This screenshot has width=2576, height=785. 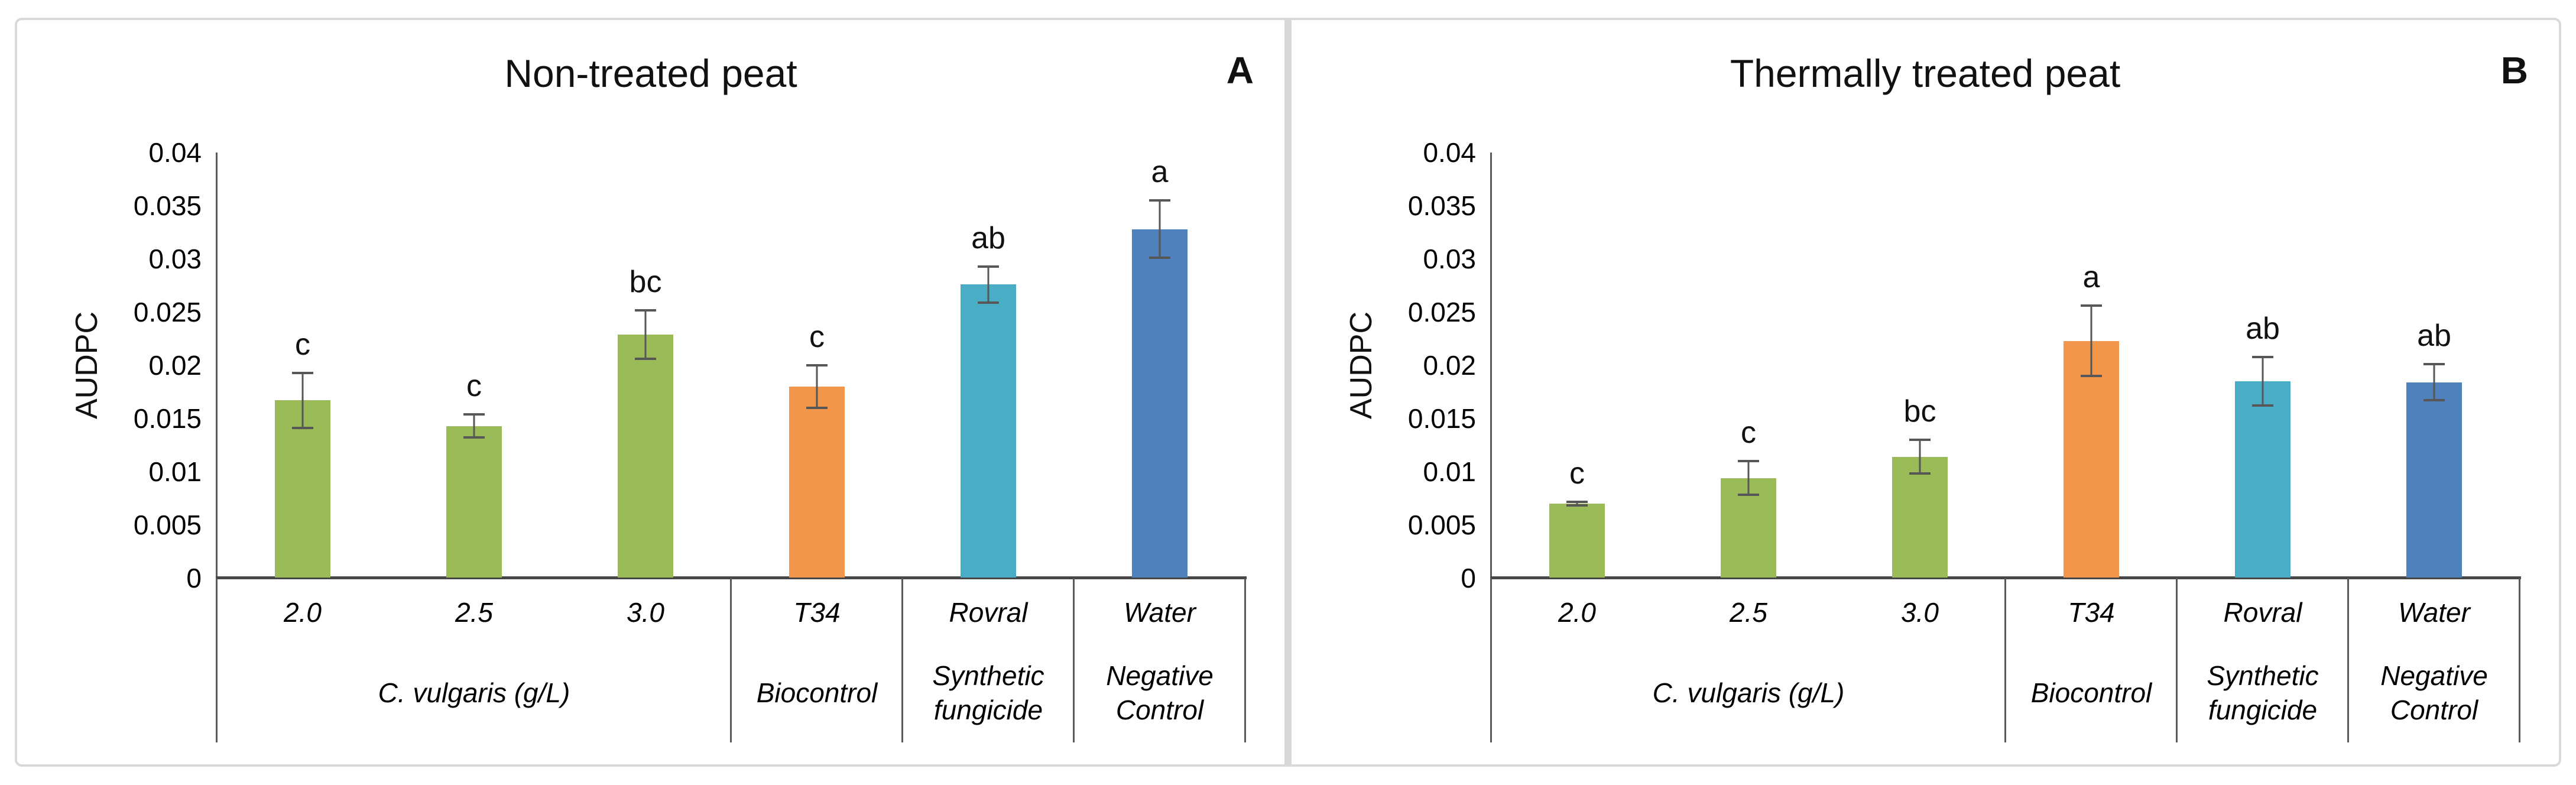 What do you see at coordinates (988, 676) in the screenshot?
I see `group-label-line: Synthetic` at bounding box center [988, 676].